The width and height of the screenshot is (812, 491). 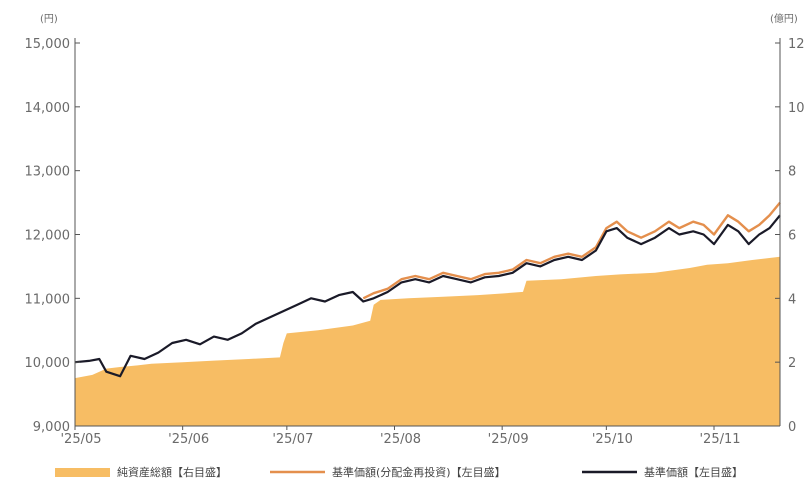 What do you see at coordinates (172, 472) in the screenshot?
I see `legend-label: 純資産総額【右目盛】` at bounding box center [172, 472].